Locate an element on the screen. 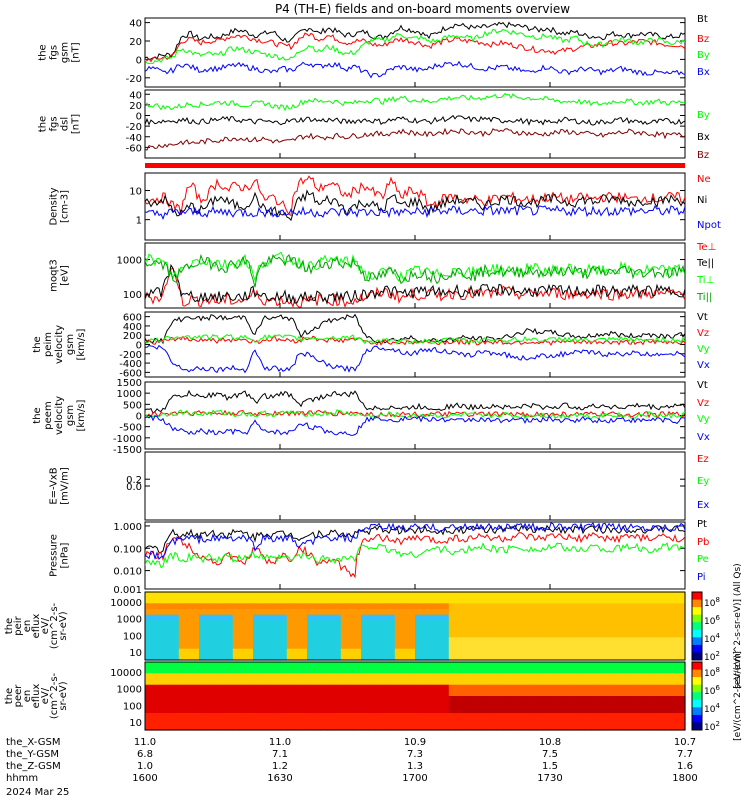 Image resolution: width=750 pixels, height=804 pixels. series-line-Pt is located at coordinates (415, 539).